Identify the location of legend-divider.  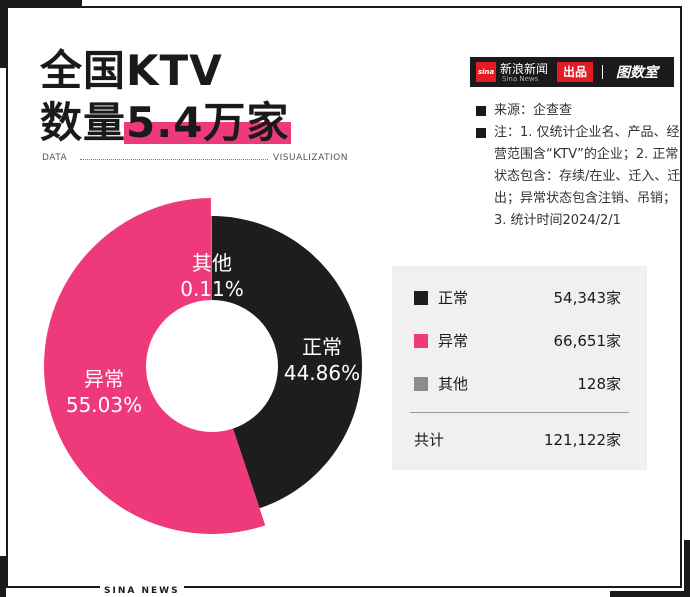
(519, 412).